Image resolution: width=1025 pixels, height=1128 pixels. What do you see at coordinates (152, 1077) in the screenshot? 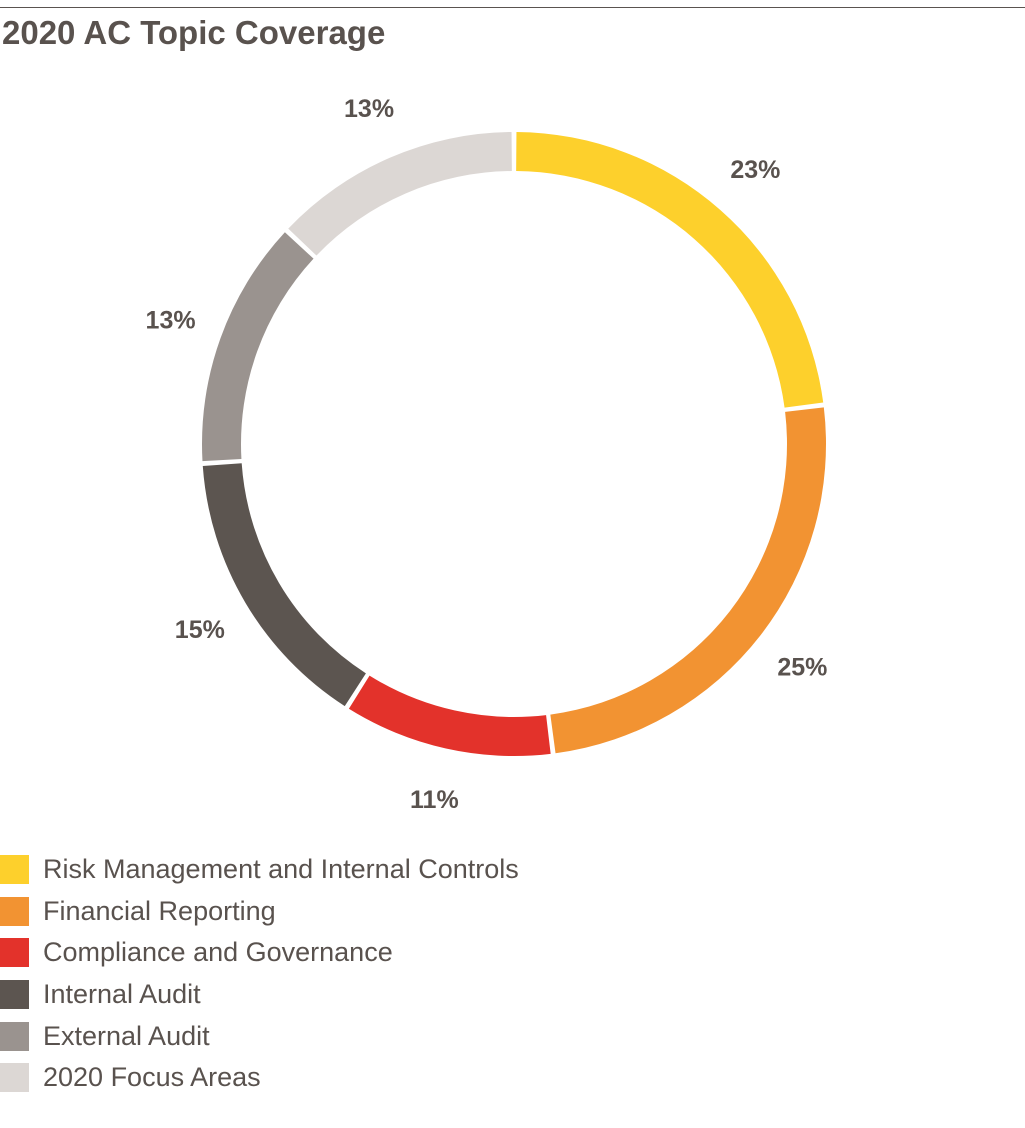
I see `legend-label: 2020 Focus Areas` at bounding box center [152, 1077].